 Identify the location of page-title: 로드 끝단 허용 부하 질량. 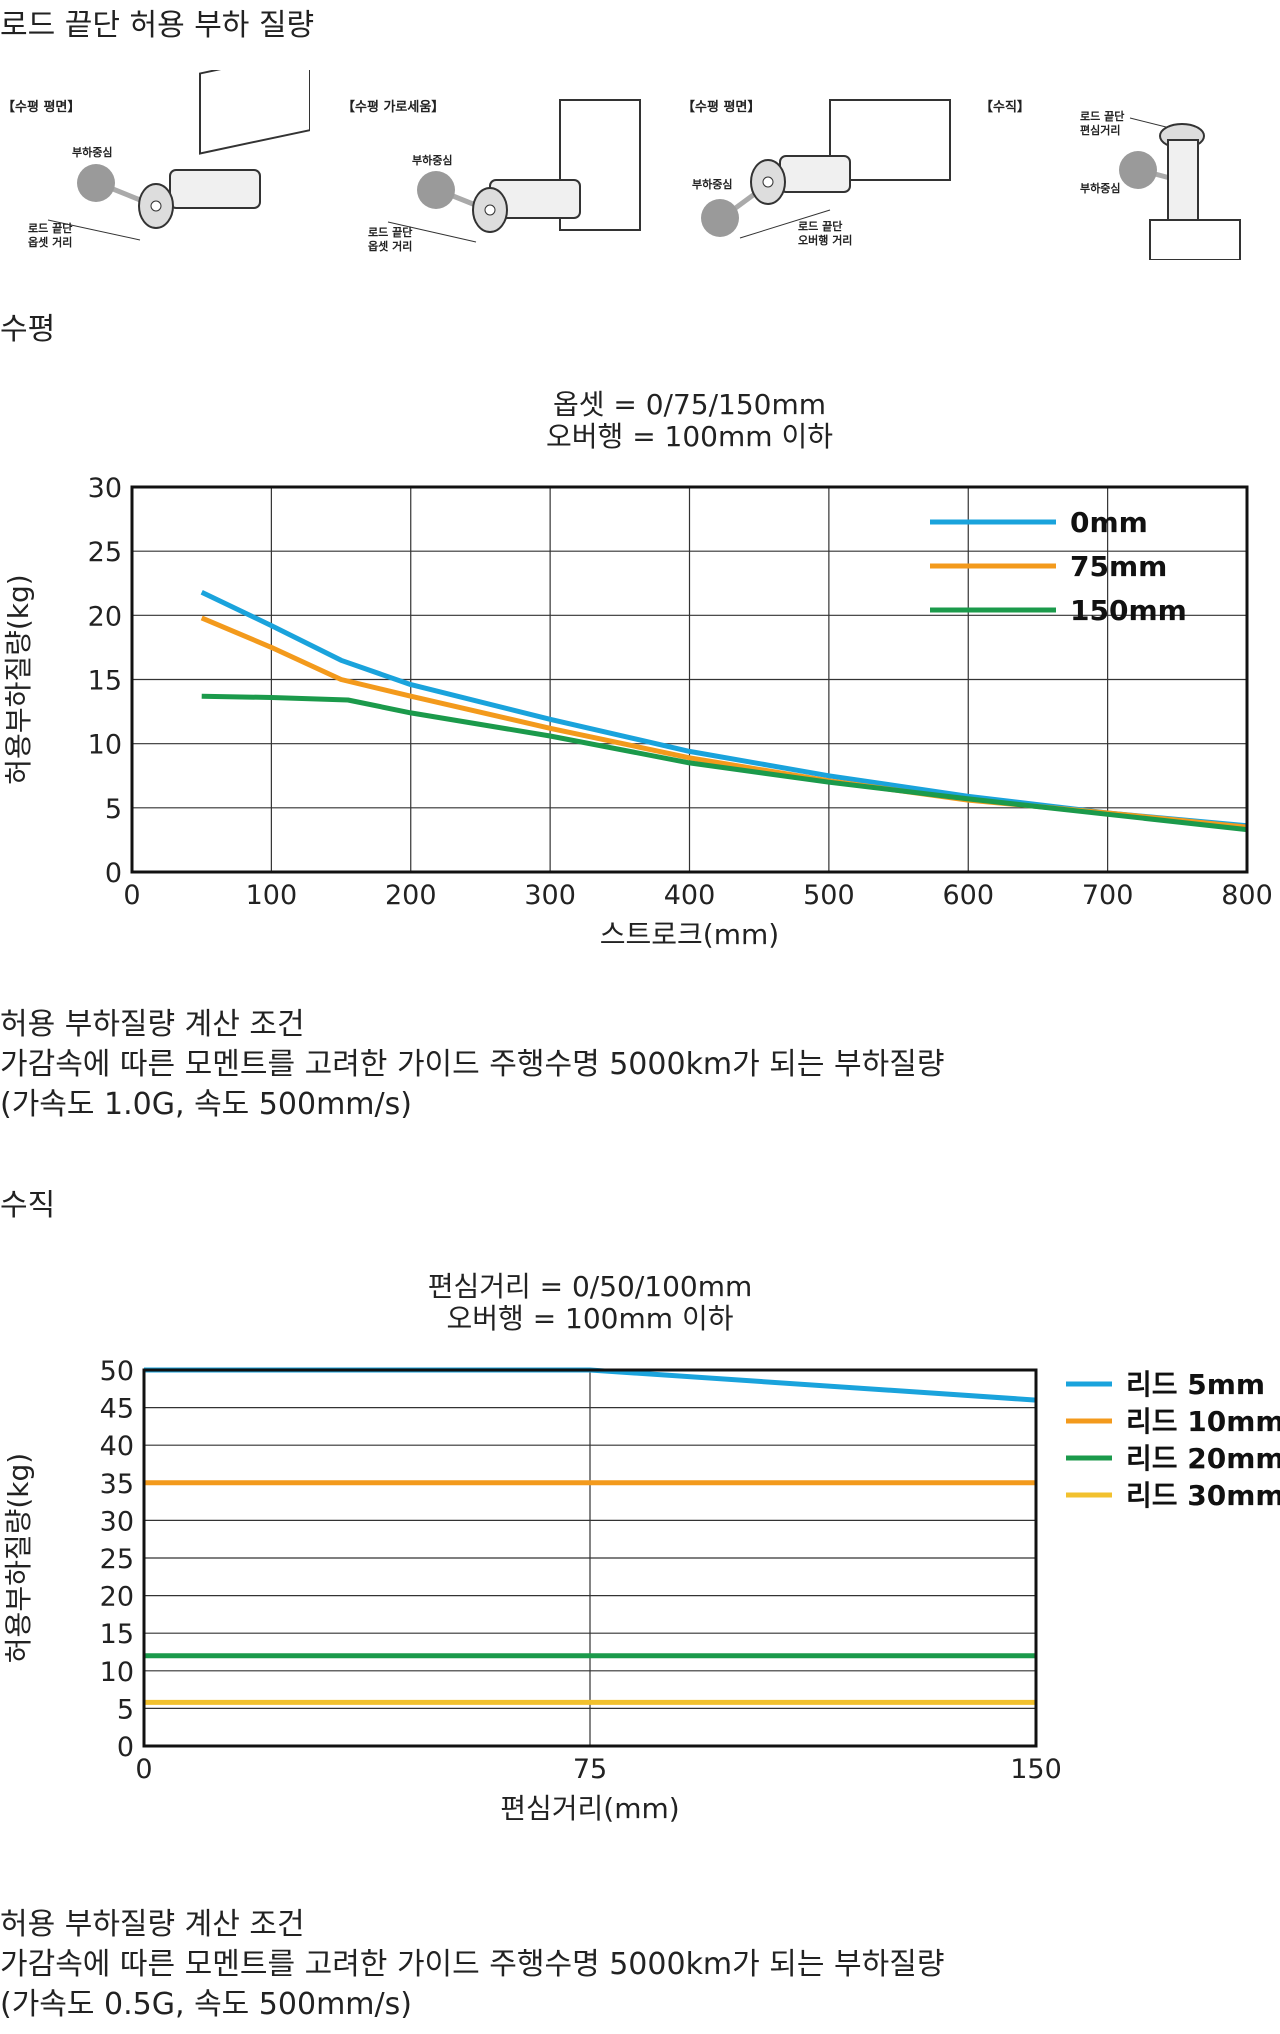
(157, 25).